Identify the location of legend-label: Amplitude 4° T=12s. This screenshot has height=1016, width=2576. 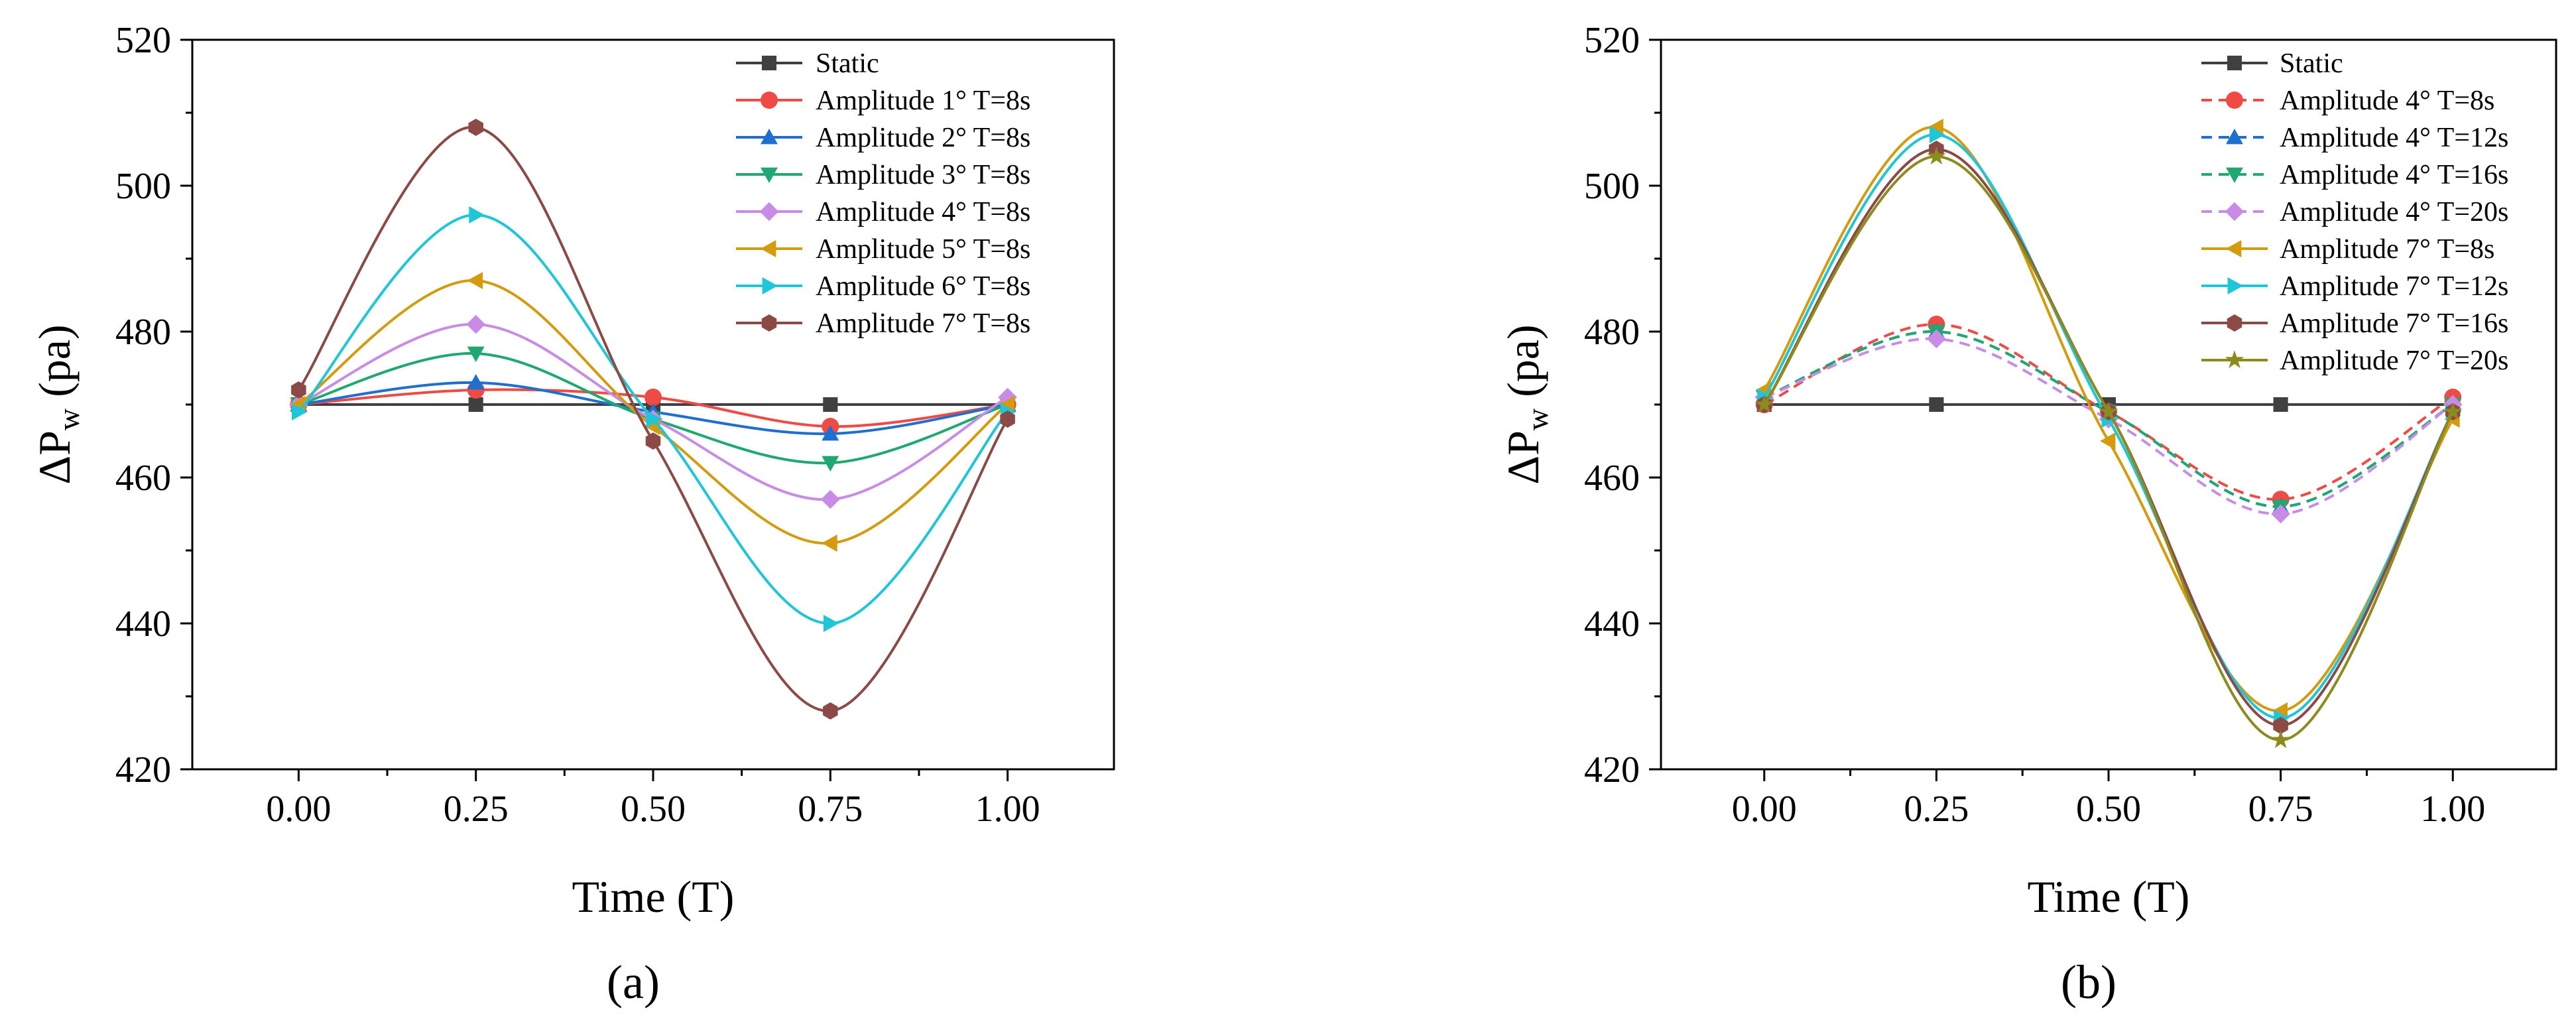
(2394, 138).